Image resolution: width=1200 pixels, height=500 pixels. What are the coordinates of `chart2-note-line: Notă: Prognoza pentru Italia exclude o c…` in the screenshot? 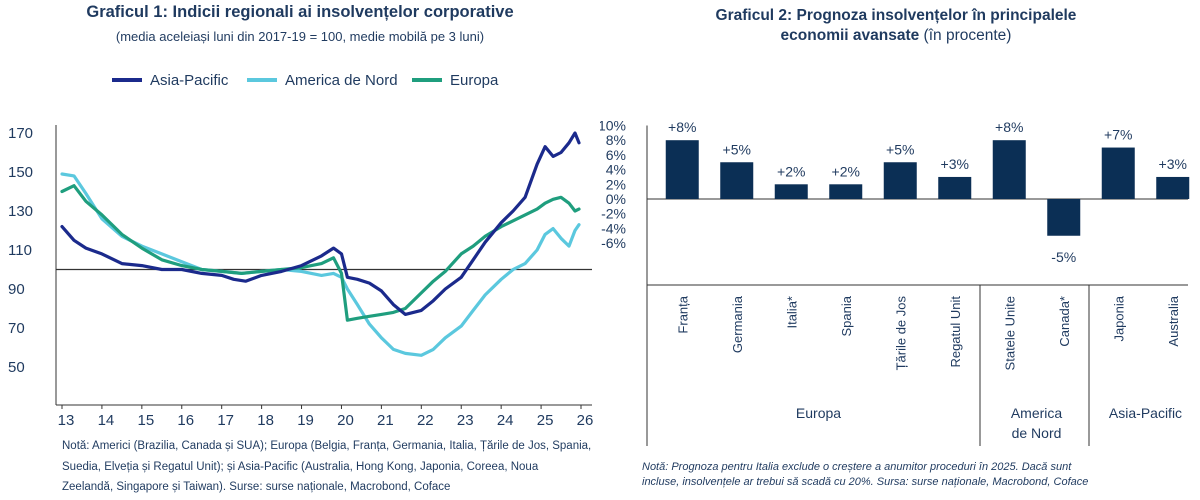 It's located at (857, 467).